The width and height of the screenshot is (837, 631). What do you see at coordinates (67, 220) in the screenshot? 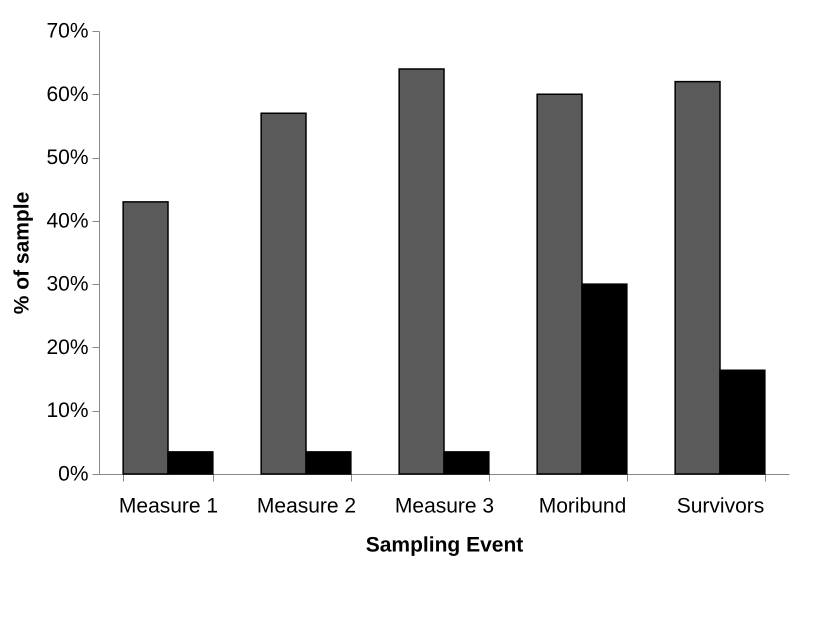
I see `y-tick-label: 40%` at bounding box center [67, 220].